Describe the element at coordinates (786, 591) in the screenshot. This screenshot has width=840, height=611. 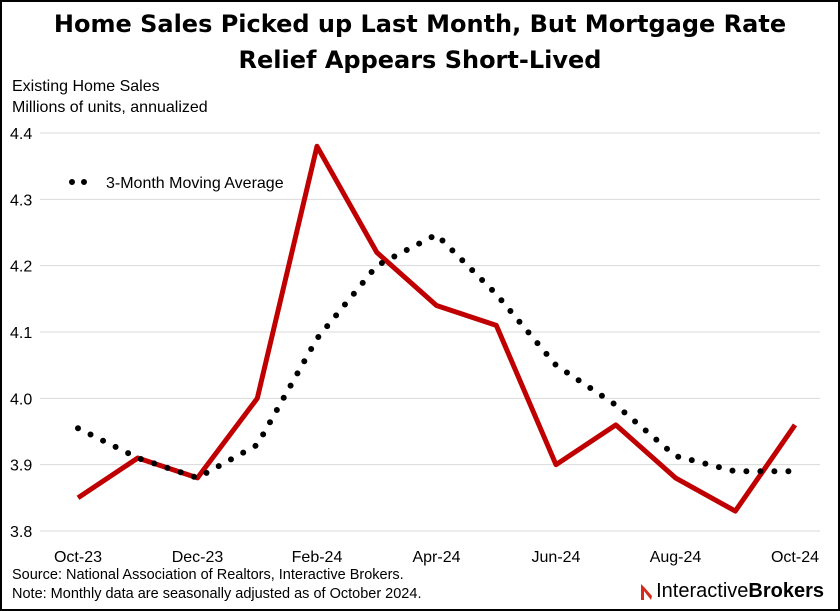
I see `logo-text-part2: Brokers` at that location.